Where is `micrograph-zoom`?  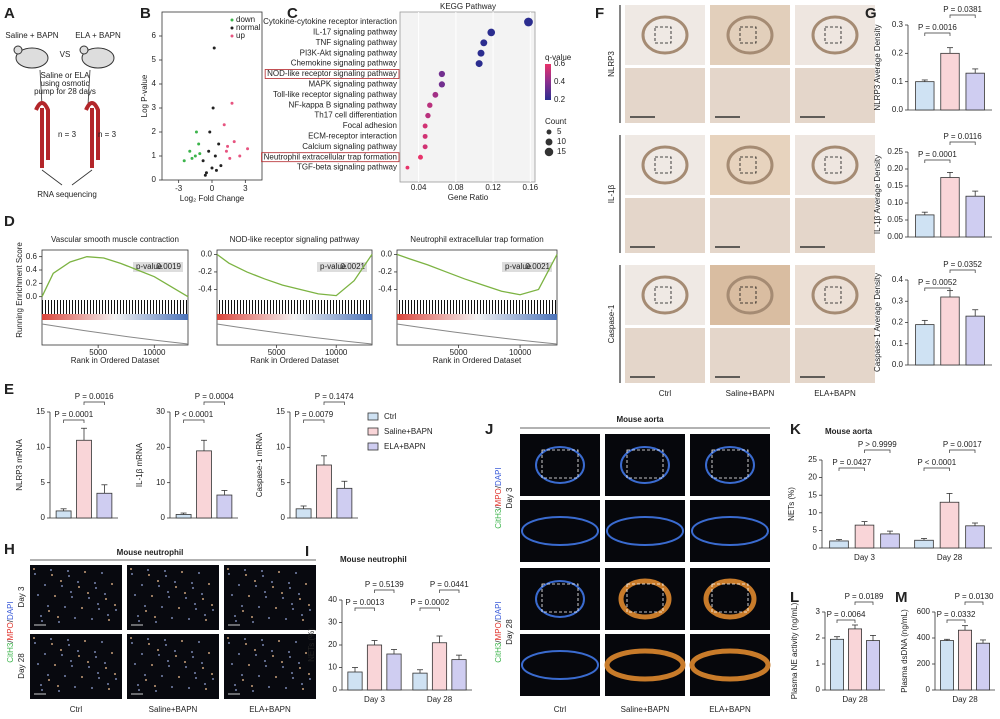 micrograph-zoom is located at coordinates (835, 225).